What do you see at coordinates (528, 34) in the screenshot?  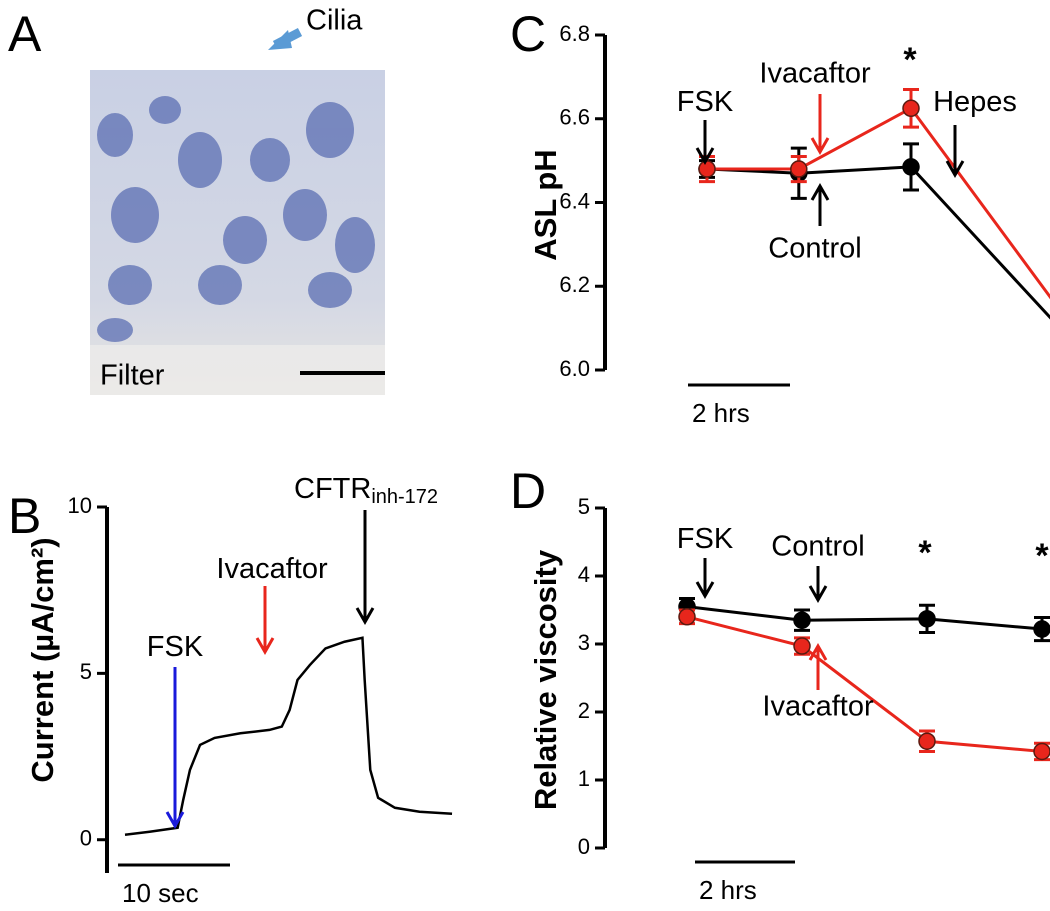 I see `panel-label: C` at bounding box center [528, 34].